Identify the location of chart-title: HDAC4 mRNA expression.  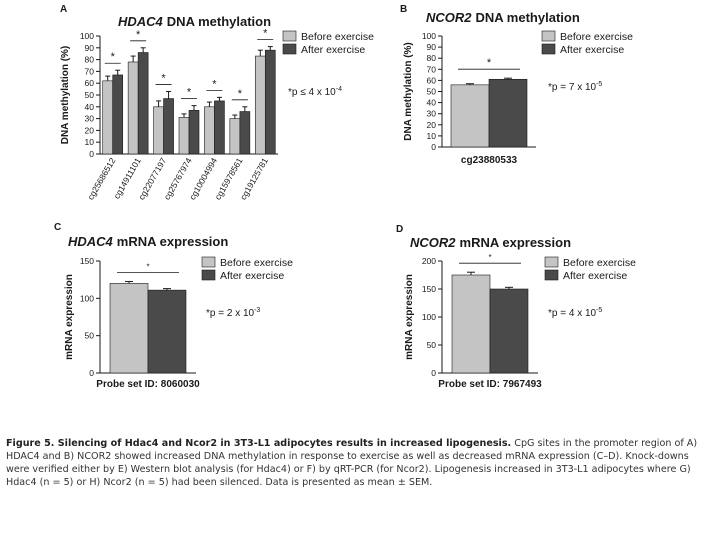
(148, 241).